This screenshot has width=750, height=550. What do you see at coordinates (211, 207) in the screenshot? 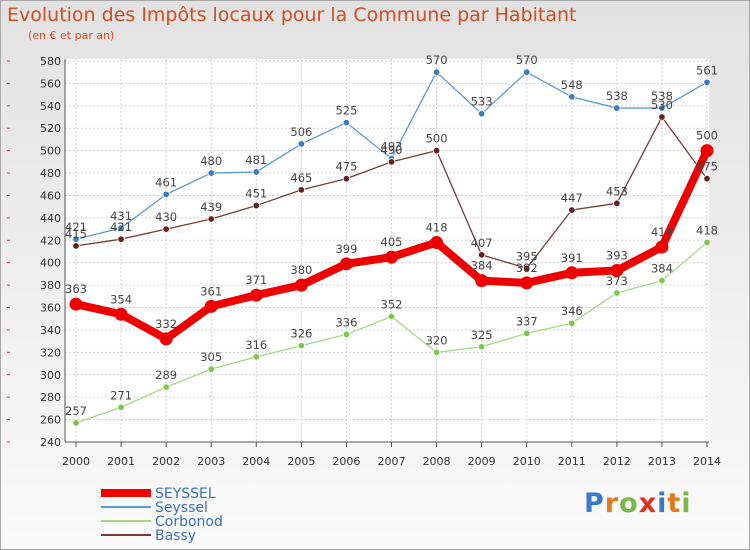
I see `data-label-bassy: 439` at bounding box center [211, 207].